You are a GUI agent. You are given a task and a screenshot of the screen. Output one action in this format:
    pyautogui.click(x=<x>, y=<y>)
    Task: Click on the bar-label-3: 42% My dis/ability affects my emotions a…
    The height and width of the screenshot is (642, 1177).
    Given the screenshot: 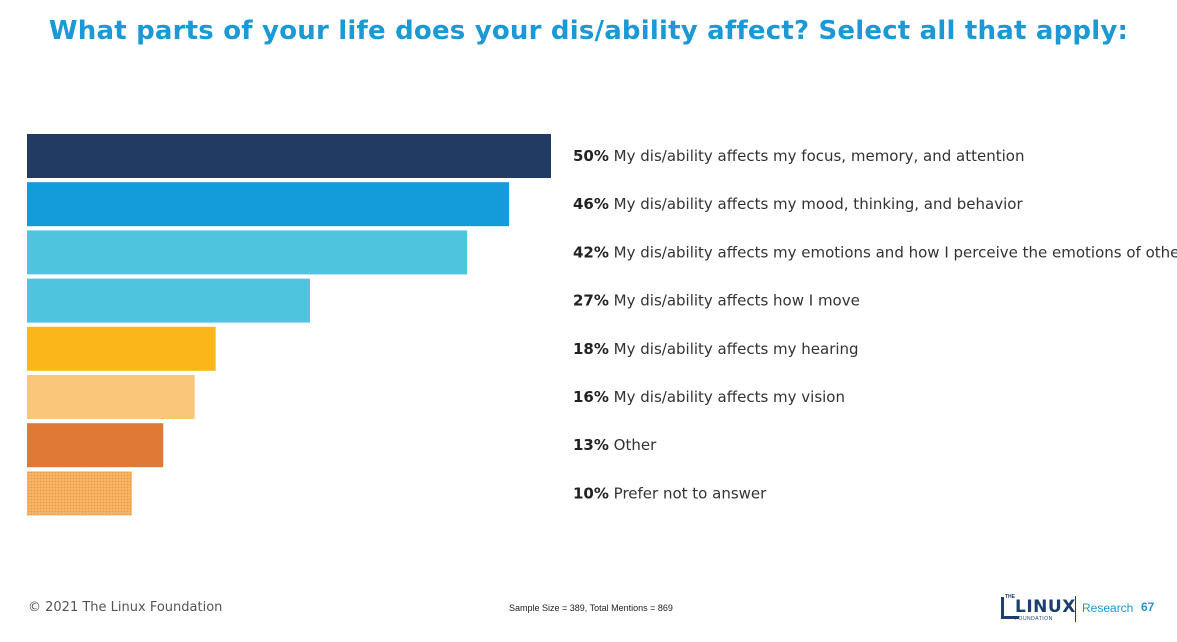 What is the action you would take?
    pyautogui.click(x=875, y=252)
    